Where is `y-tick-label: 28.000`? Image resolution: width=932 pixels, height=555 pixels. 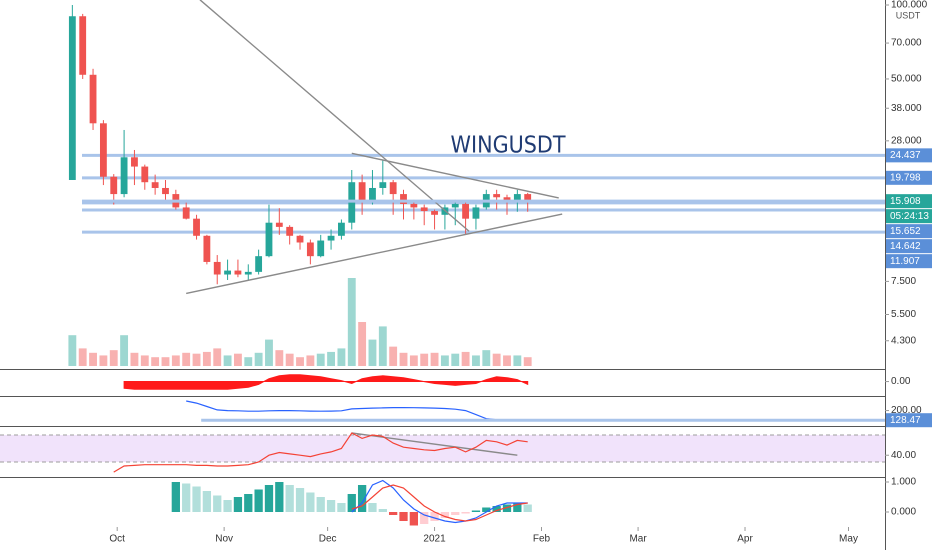 y-tick-label: 28.000 is located at coordinates (906, 140).